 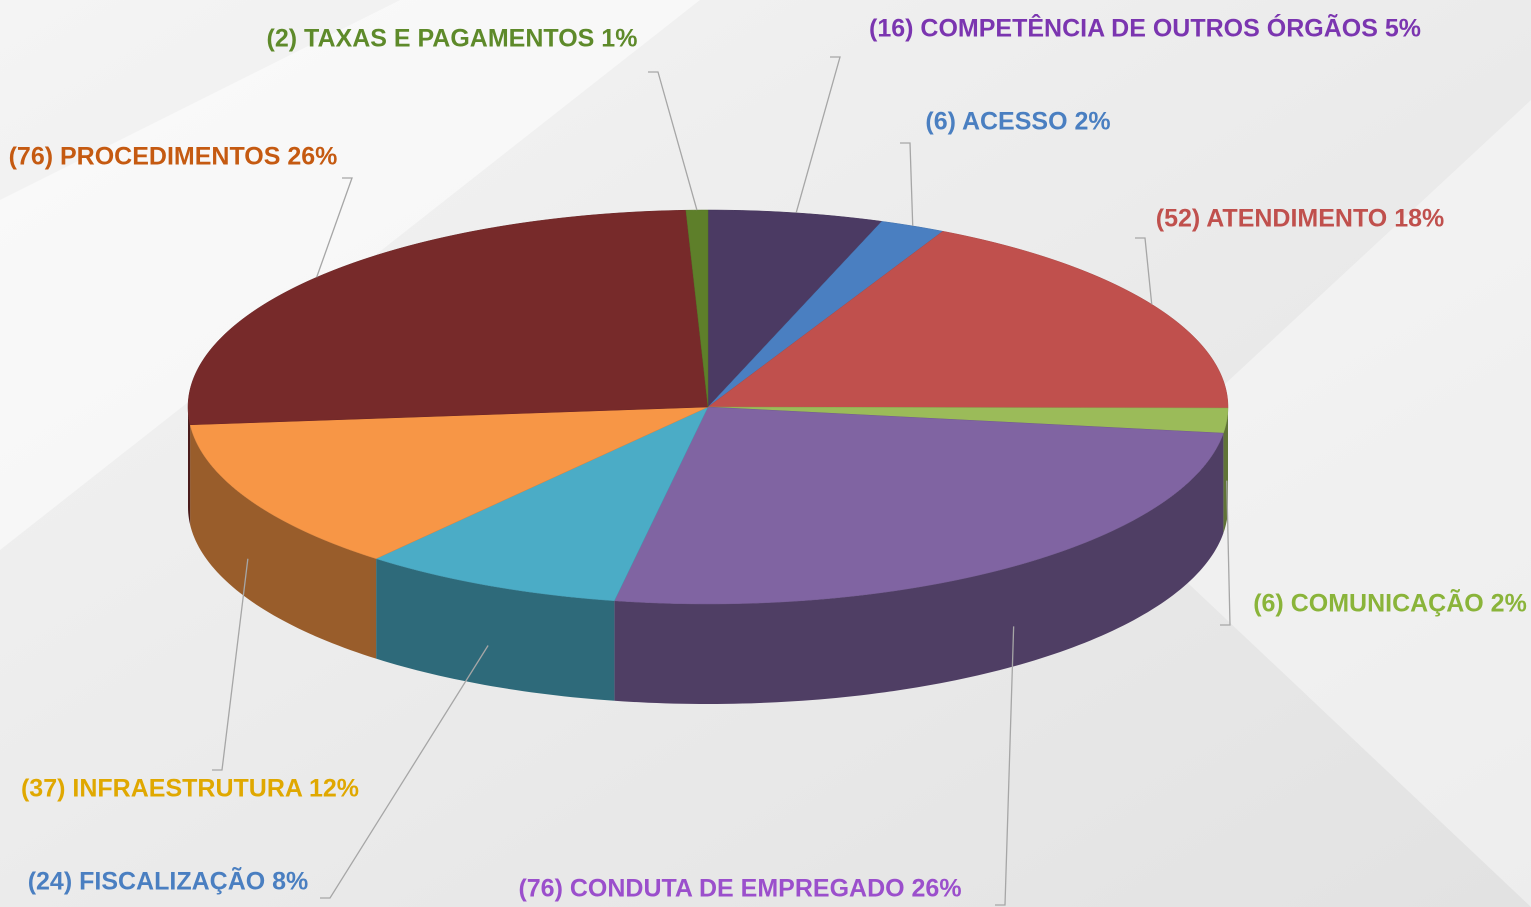 I want to click on data-label: (2) TAXAS E PAGAMENTOS 1%, so click(x=452, y=39).